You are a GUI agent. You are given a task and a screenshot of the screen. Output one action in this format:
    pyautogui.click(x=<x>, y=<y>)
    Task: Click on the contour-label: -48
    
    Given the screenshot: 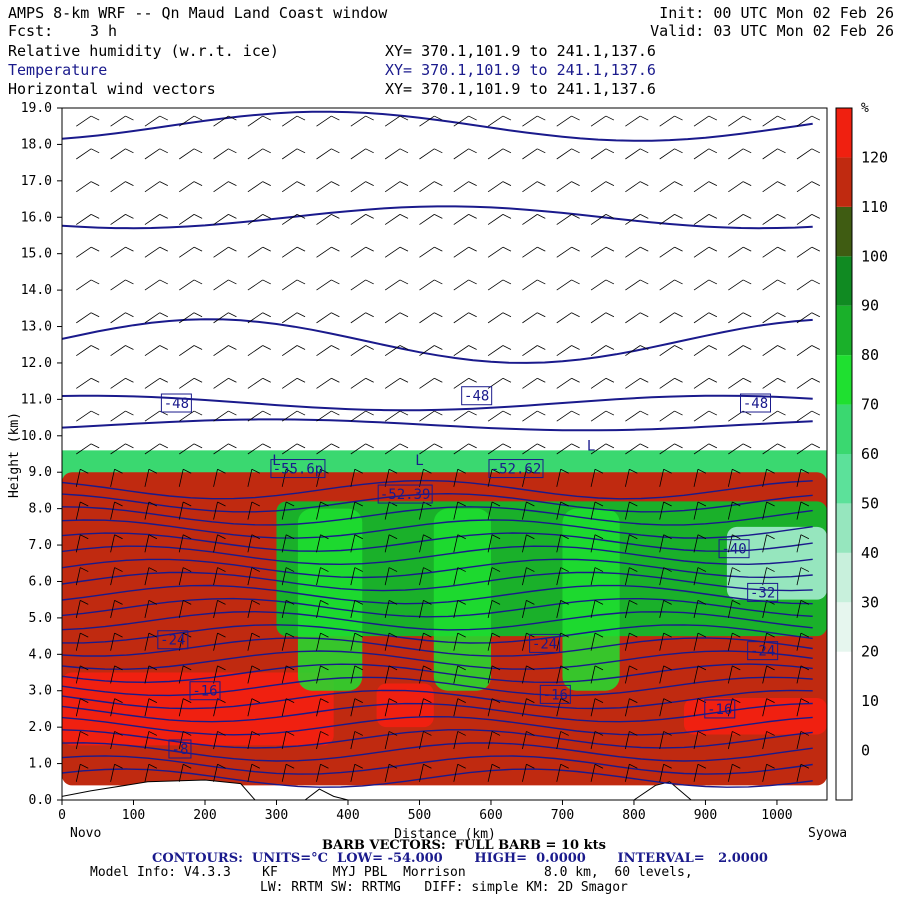 What is the action you would take?
    pyautogui.click(x=477, y=396)
    